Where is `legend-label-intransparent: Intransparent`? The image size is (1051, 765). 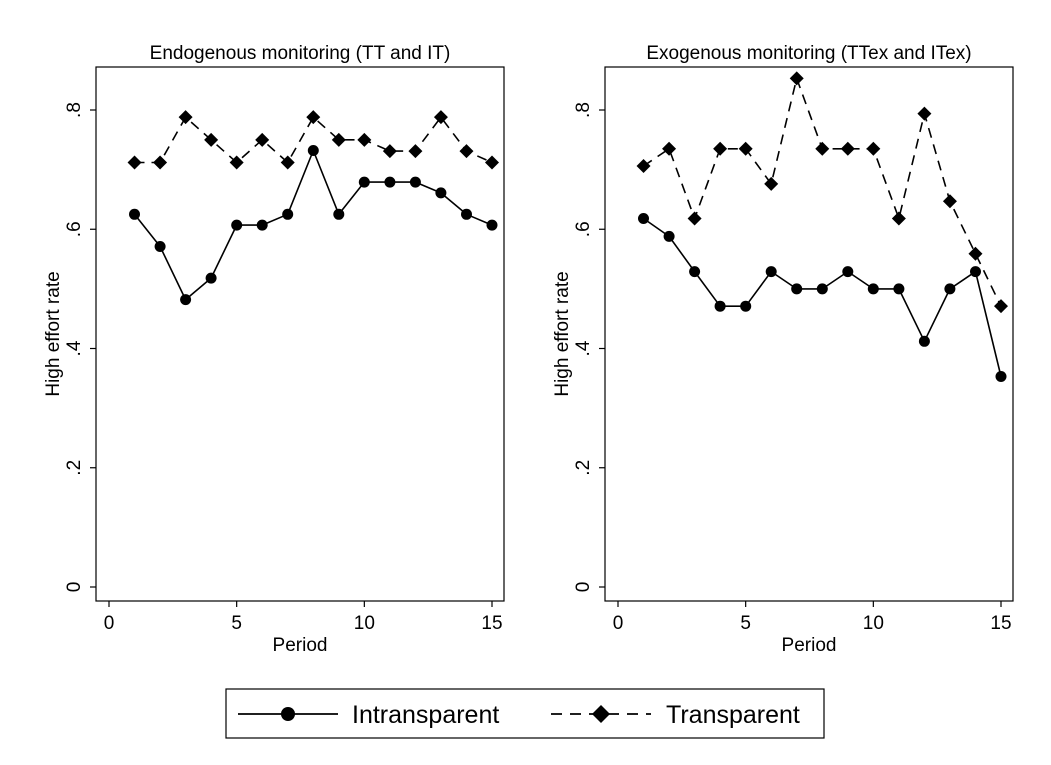
legend-label-intransparent: Intransparent is located at coordinates (425, 715).